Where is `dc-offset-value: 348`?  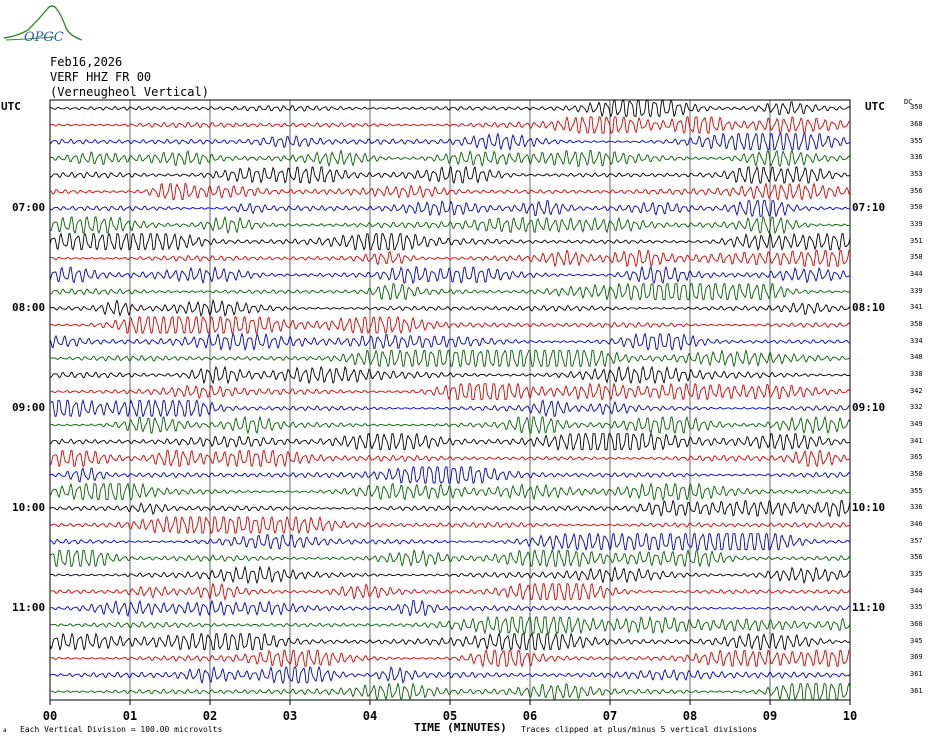
dc-offset-value: 348 is located at coordinates (916, 357).